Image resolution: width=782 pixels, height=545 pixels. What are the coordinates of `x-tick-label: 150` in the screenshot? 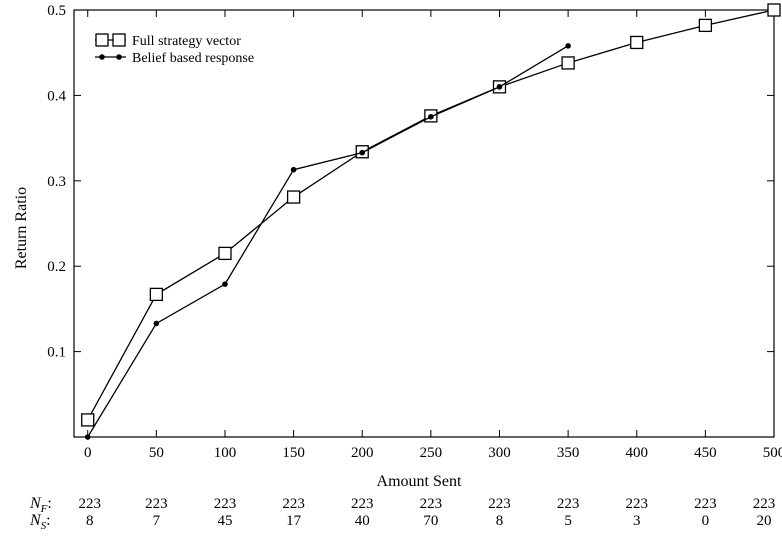 It's located at (293, 453).